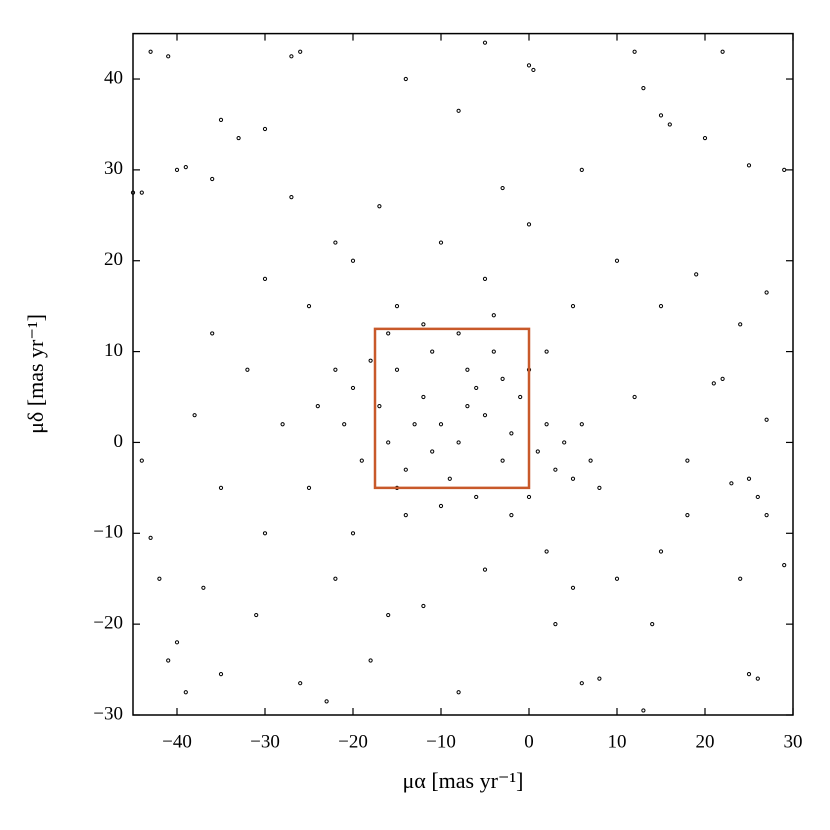  Describe the element at coordinates (113, 77) in the screenshot. I see `y-tick-label: 40` at that location.